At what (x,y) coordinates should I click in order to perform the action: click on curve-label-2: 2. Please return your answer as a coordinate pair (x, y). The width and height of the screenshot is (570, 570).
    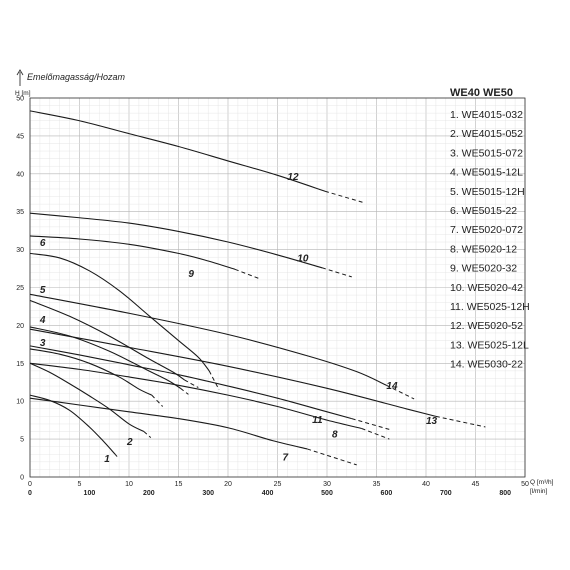
    Looking at the image, I should click on (129, 442).